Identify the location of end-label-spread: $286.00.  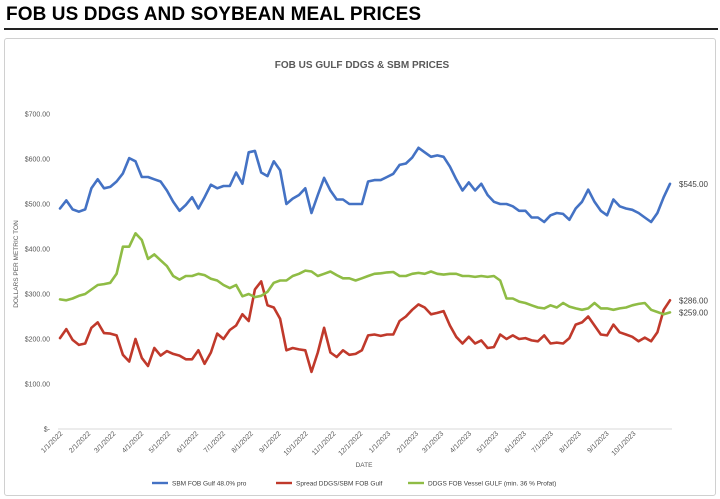
(693, 300).